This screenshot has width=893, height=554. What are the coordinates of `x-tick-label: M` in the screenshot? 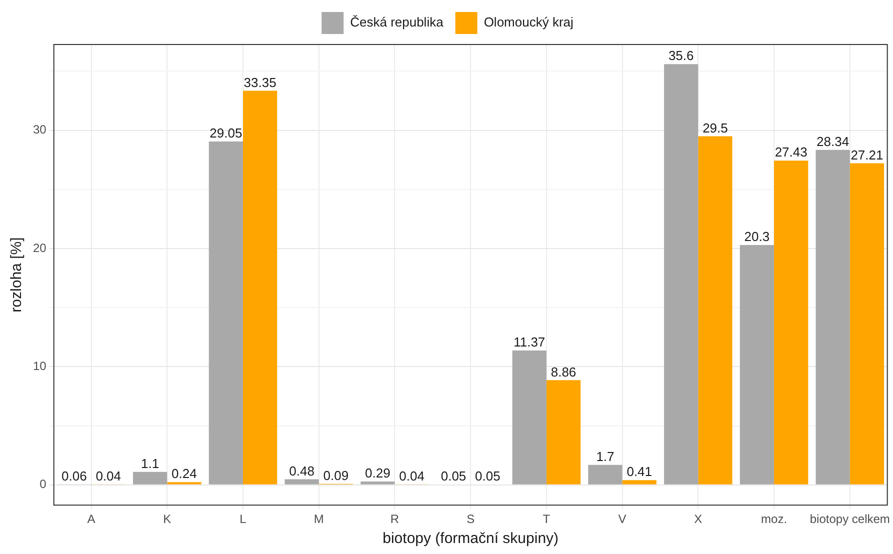 It's located at (319, 519).